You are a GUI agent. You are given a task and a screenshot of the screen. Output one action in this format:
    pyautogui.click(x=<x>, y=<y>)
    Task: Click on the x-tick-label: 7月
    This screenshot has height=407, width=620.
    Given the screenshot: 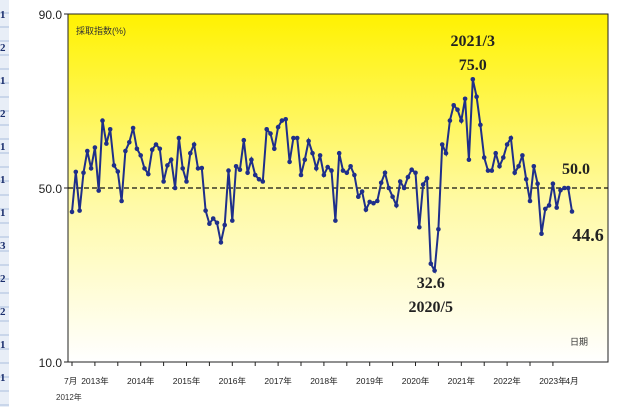 What is the action you would take?
    pyautogui.click(x=70, y=381)
    